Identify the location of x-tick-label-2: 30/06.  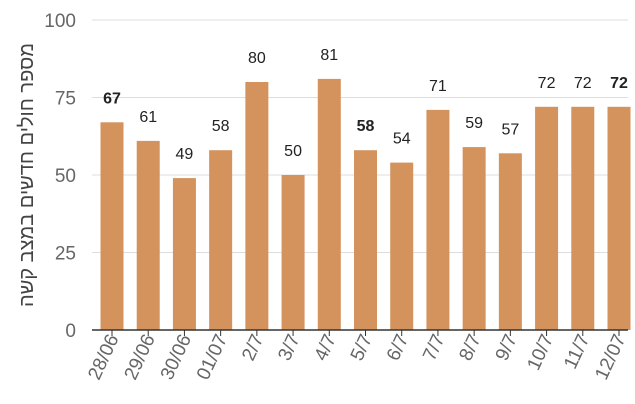
(176, 357).